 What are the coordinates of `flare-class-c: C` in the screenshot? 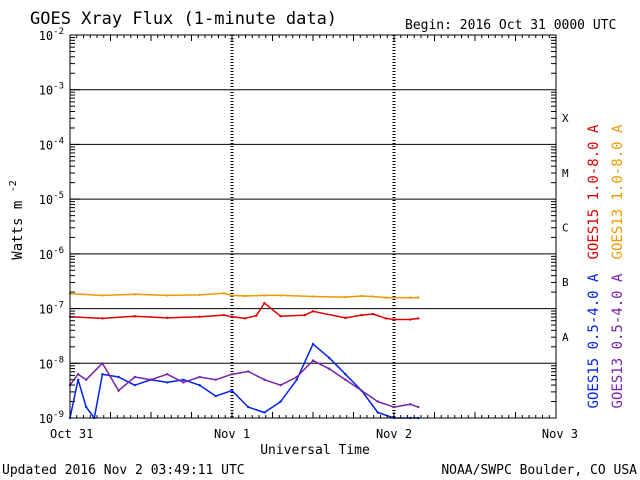 It's located at (565, 228).